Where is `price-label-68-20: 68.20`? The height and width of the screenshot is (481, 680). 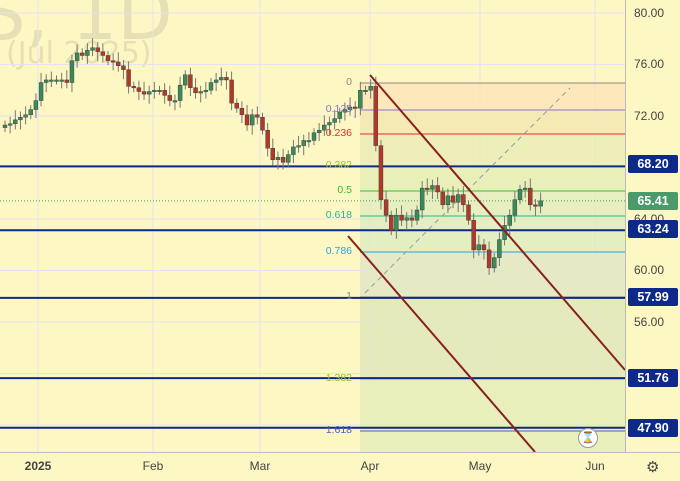 price-label-68-20: 68.20 is located at coordinates (653, 164).